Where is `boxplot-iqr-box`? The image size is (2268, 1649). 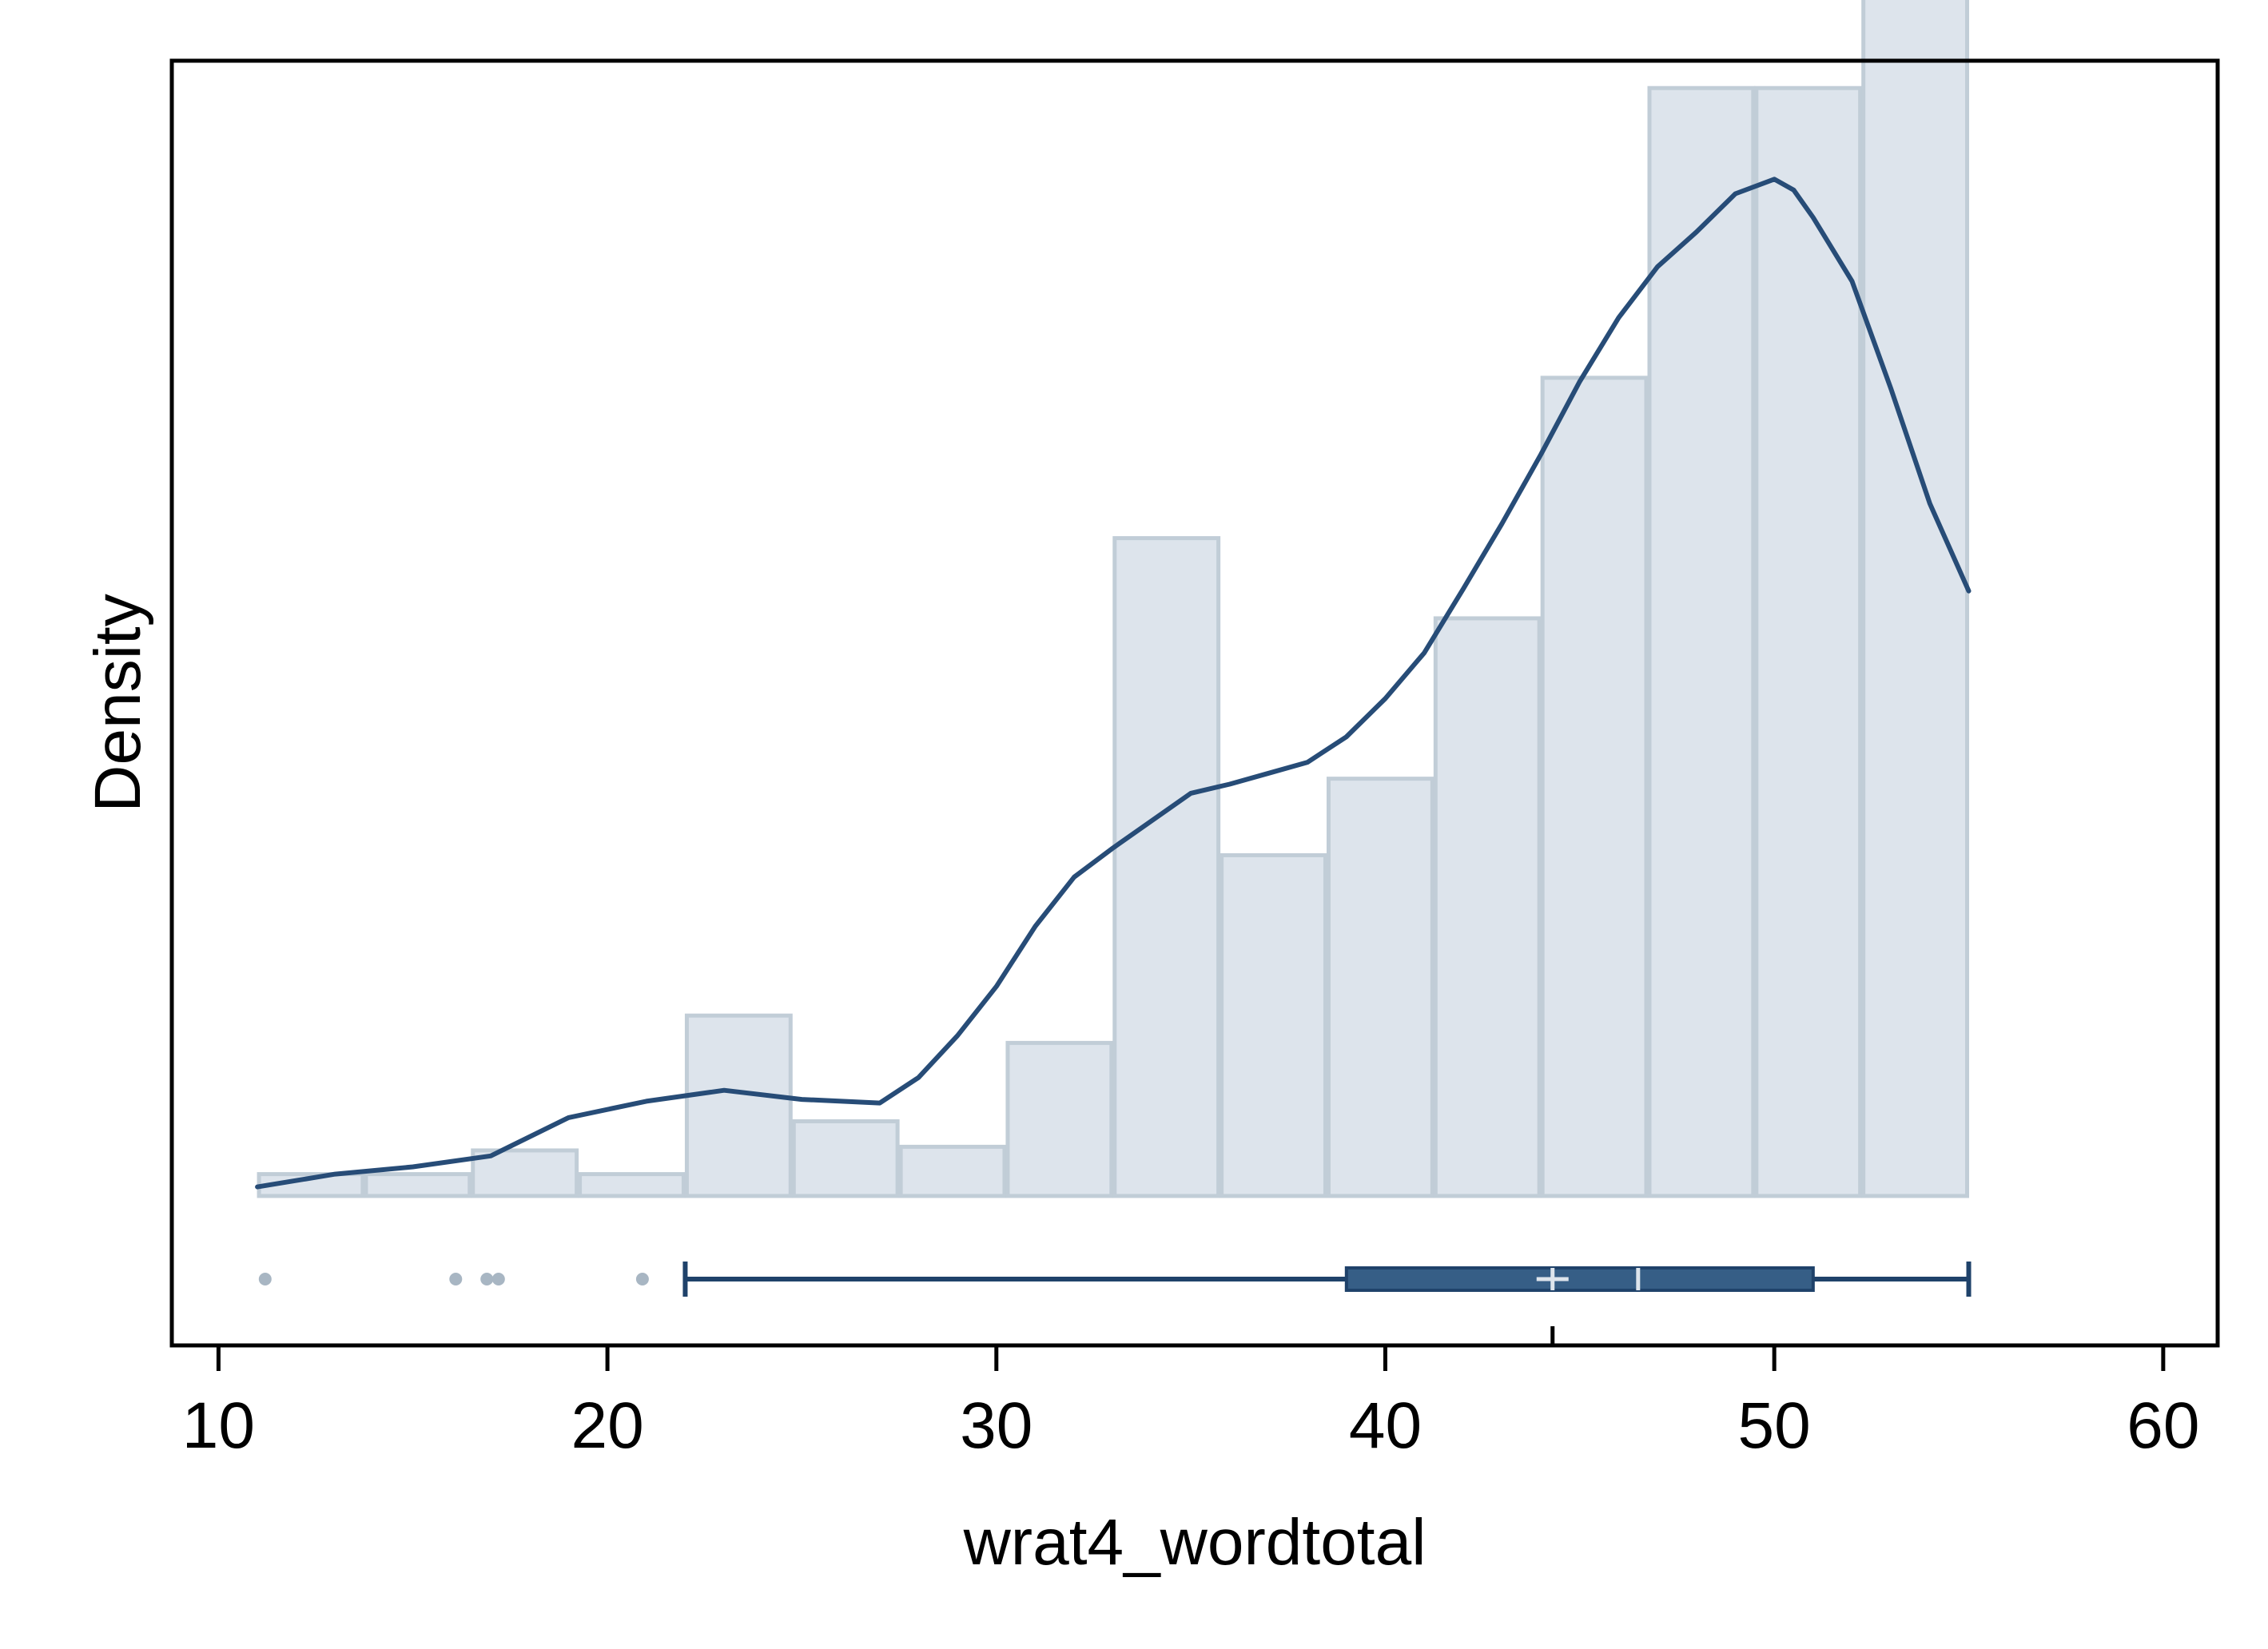 boxplot-iqr-box is located at coordinates (1579, 1279).